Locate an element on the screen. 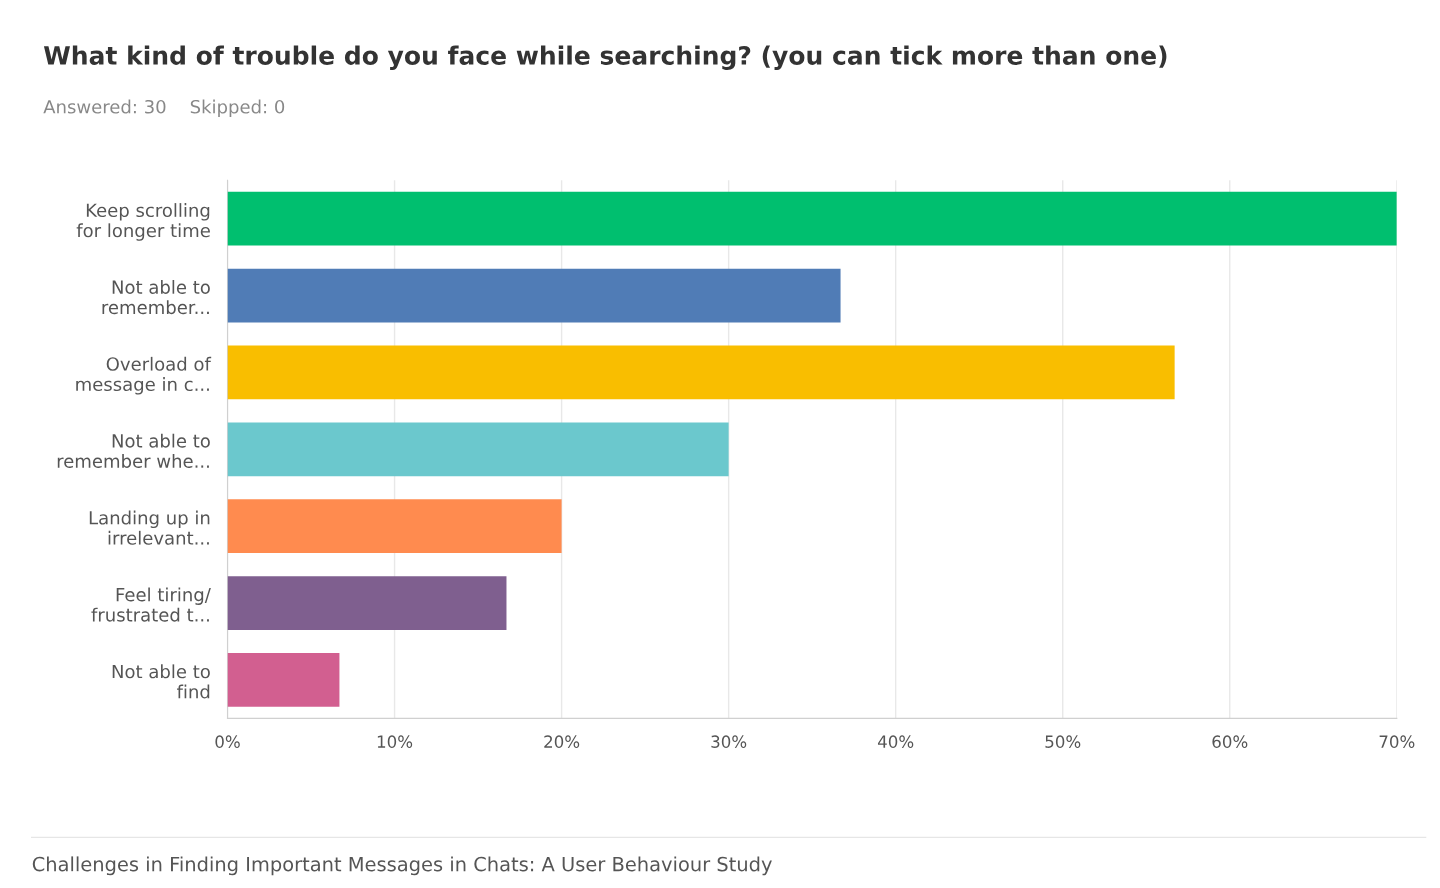 This screenshot has height=888, width=1440. y-tick-label: Keep scrolling for longer time is located at coordinates (143, 222).